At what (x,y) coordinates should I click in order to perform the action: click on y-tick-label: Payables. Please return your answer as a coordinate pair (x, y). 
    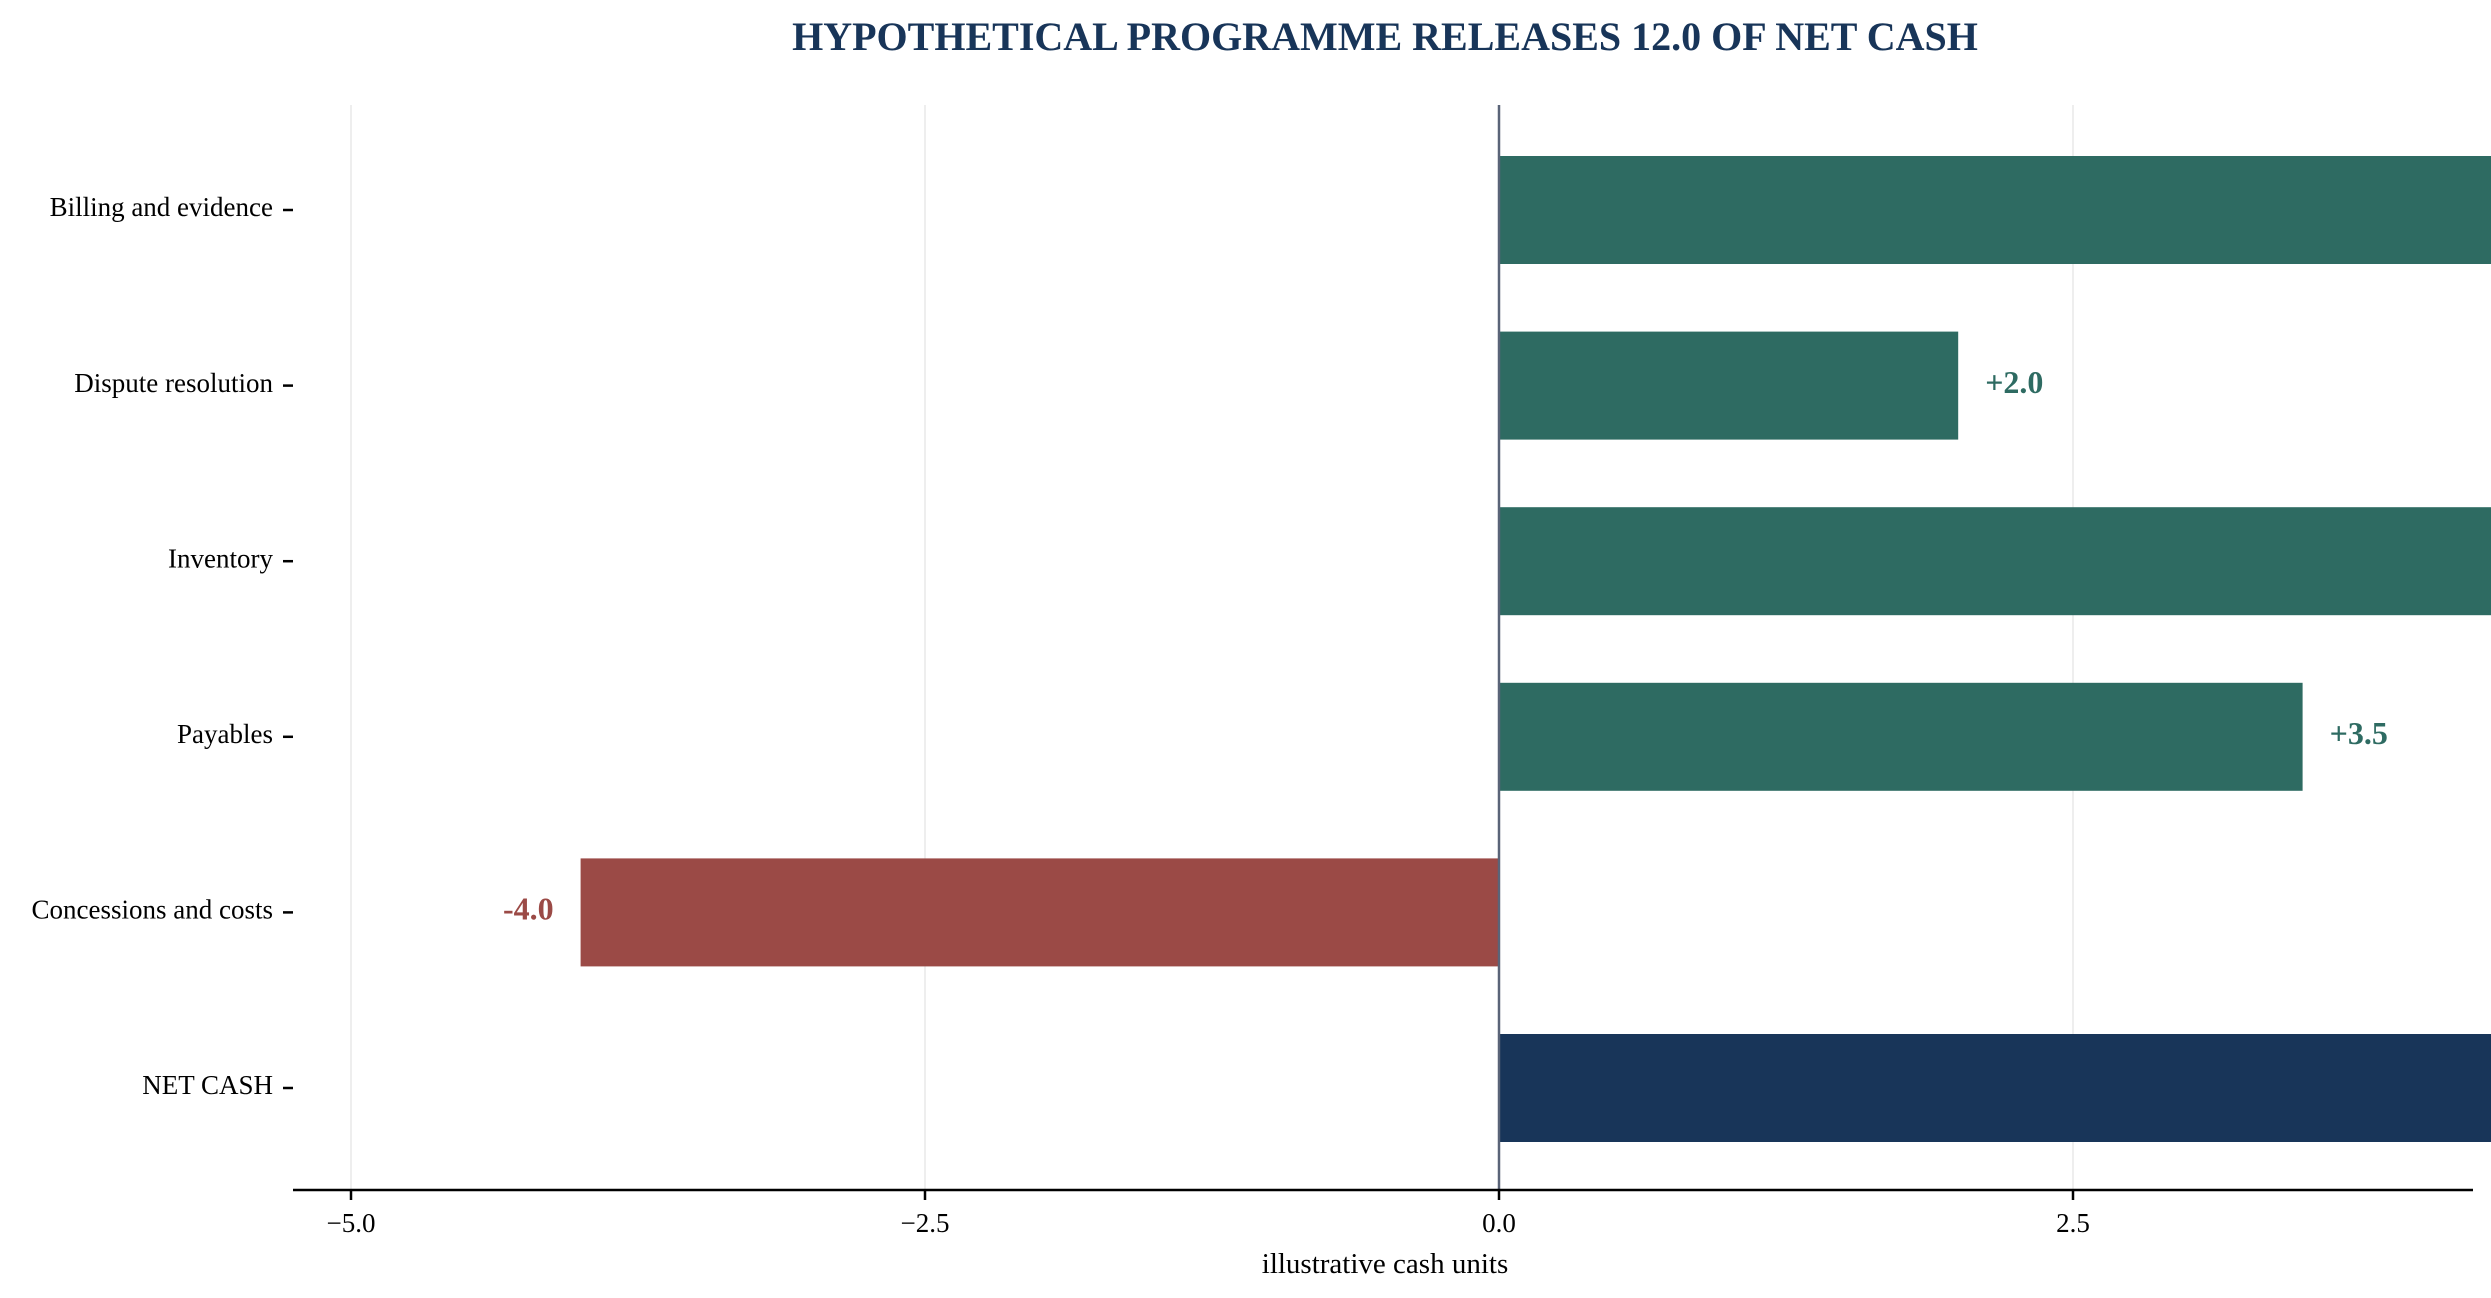
    Looking at the image, I should click on (225, 734).